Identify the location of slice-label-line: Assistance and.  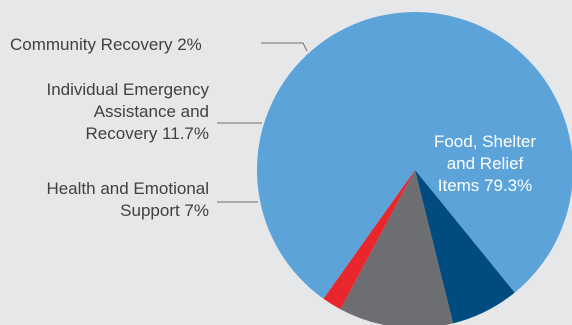
(151, 111).